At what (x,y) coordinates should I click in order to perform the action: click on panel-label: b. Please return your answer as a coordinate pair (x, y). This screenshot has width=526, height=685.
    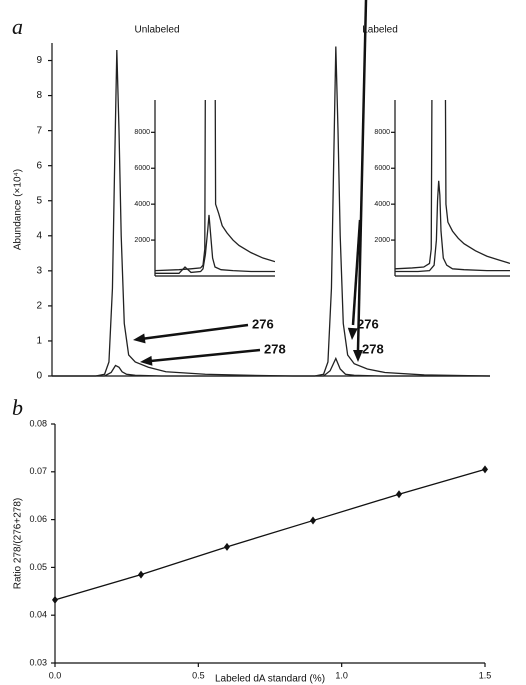
    Looking at the image, I should click on (17, 407).